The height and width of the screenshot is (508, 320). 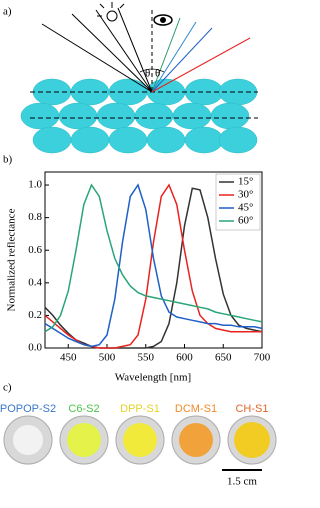 I want to click on panel-label: b), so click(x=8, y=160).